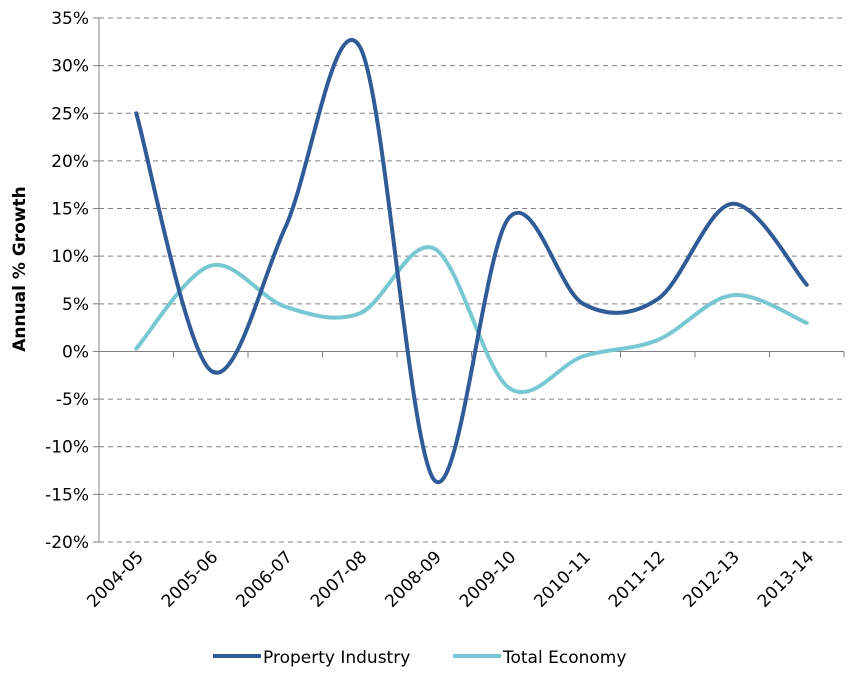 The height and width of the screenshot is (676, 851). What do you see at coordinates (75, 305) in the screenshot?
I see `y-tick-label: 5%` at bounding box center [75, 305].